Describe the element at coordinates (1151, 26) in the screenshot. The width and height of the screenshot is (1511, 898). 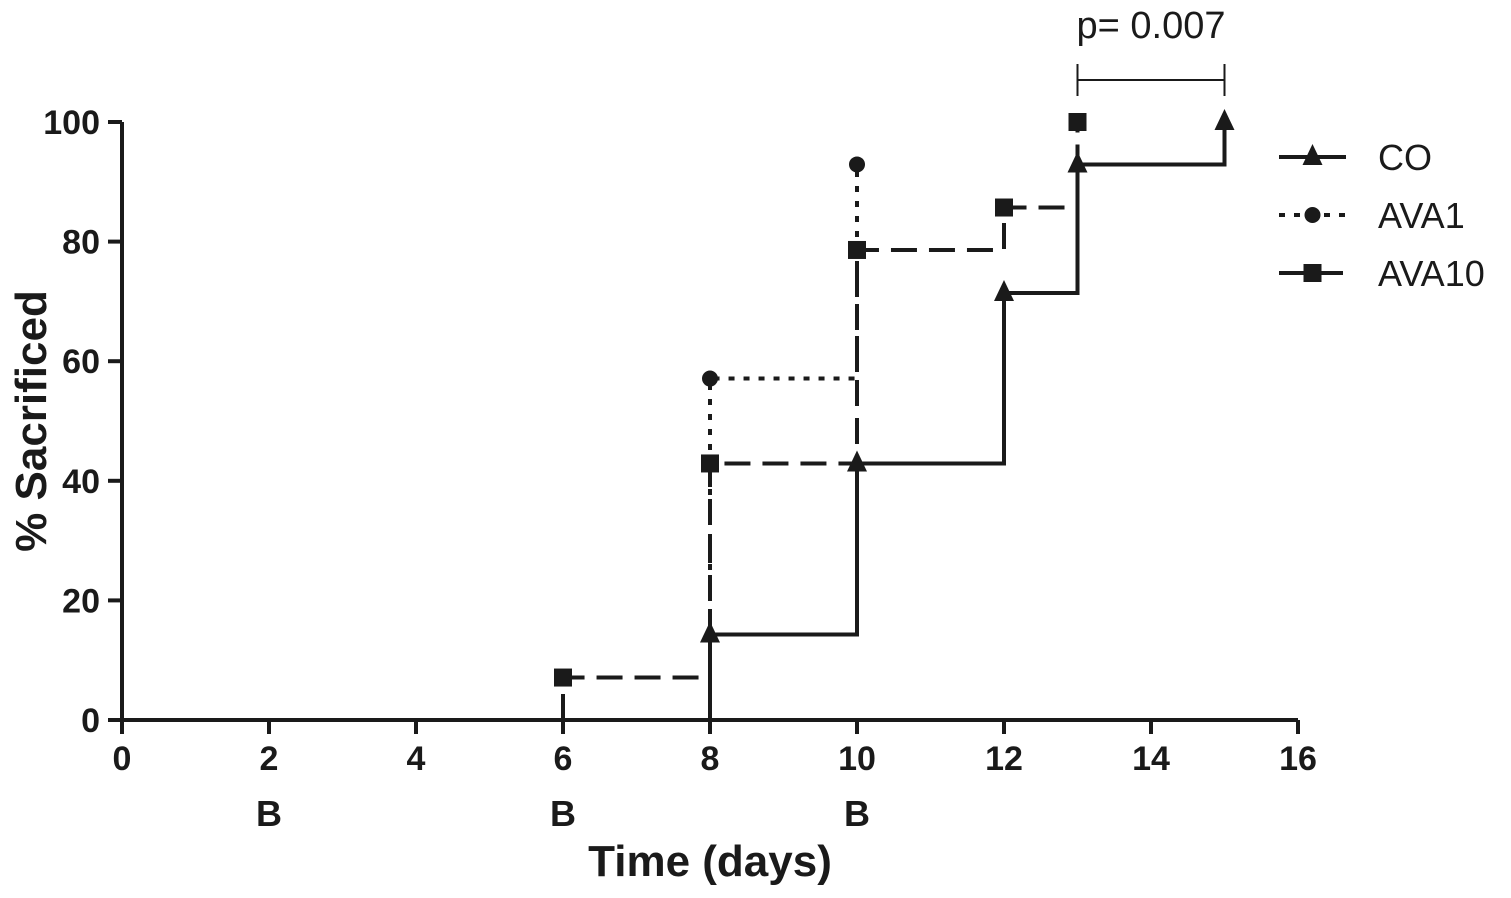
I see `p-value-label: p= 0.007` at that location.